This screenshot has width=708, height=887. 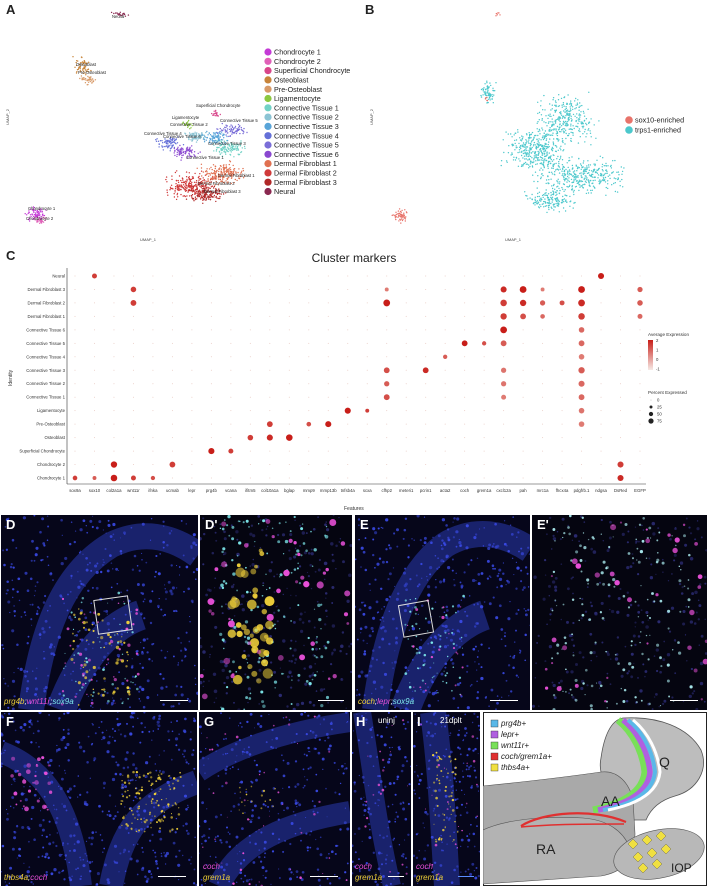 What do you see at coordinates (399, 216) in the screenshot?
I see `umap-b-cluster` at bounding box center [399, 216].